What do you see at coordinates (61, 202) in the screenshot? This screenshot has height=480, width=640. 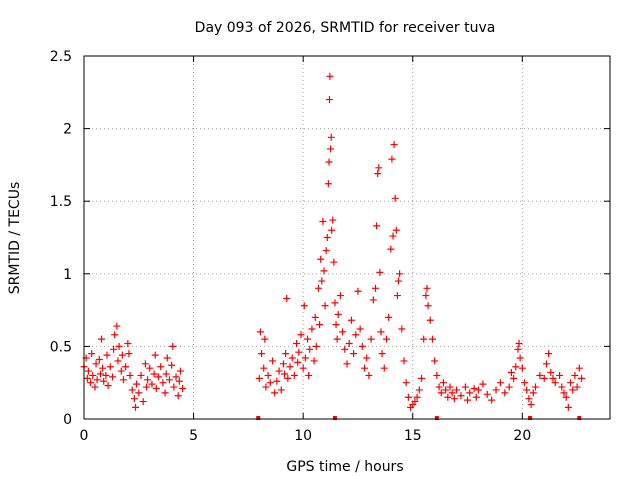 I see `y-tick-label: 1.5` at bounding box center [61, 202].